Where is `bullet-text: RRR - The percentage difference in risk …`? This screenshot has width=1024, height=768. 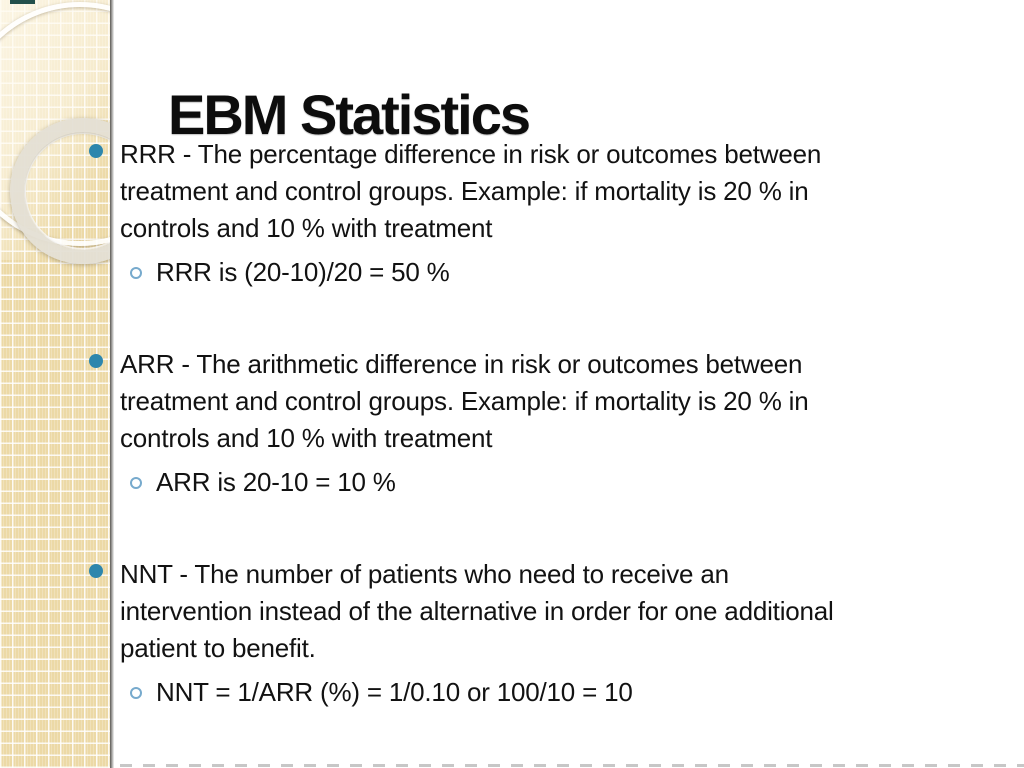
bullet-text: RRR - The percentage difference in risk … is located at coordinates (471, 191).